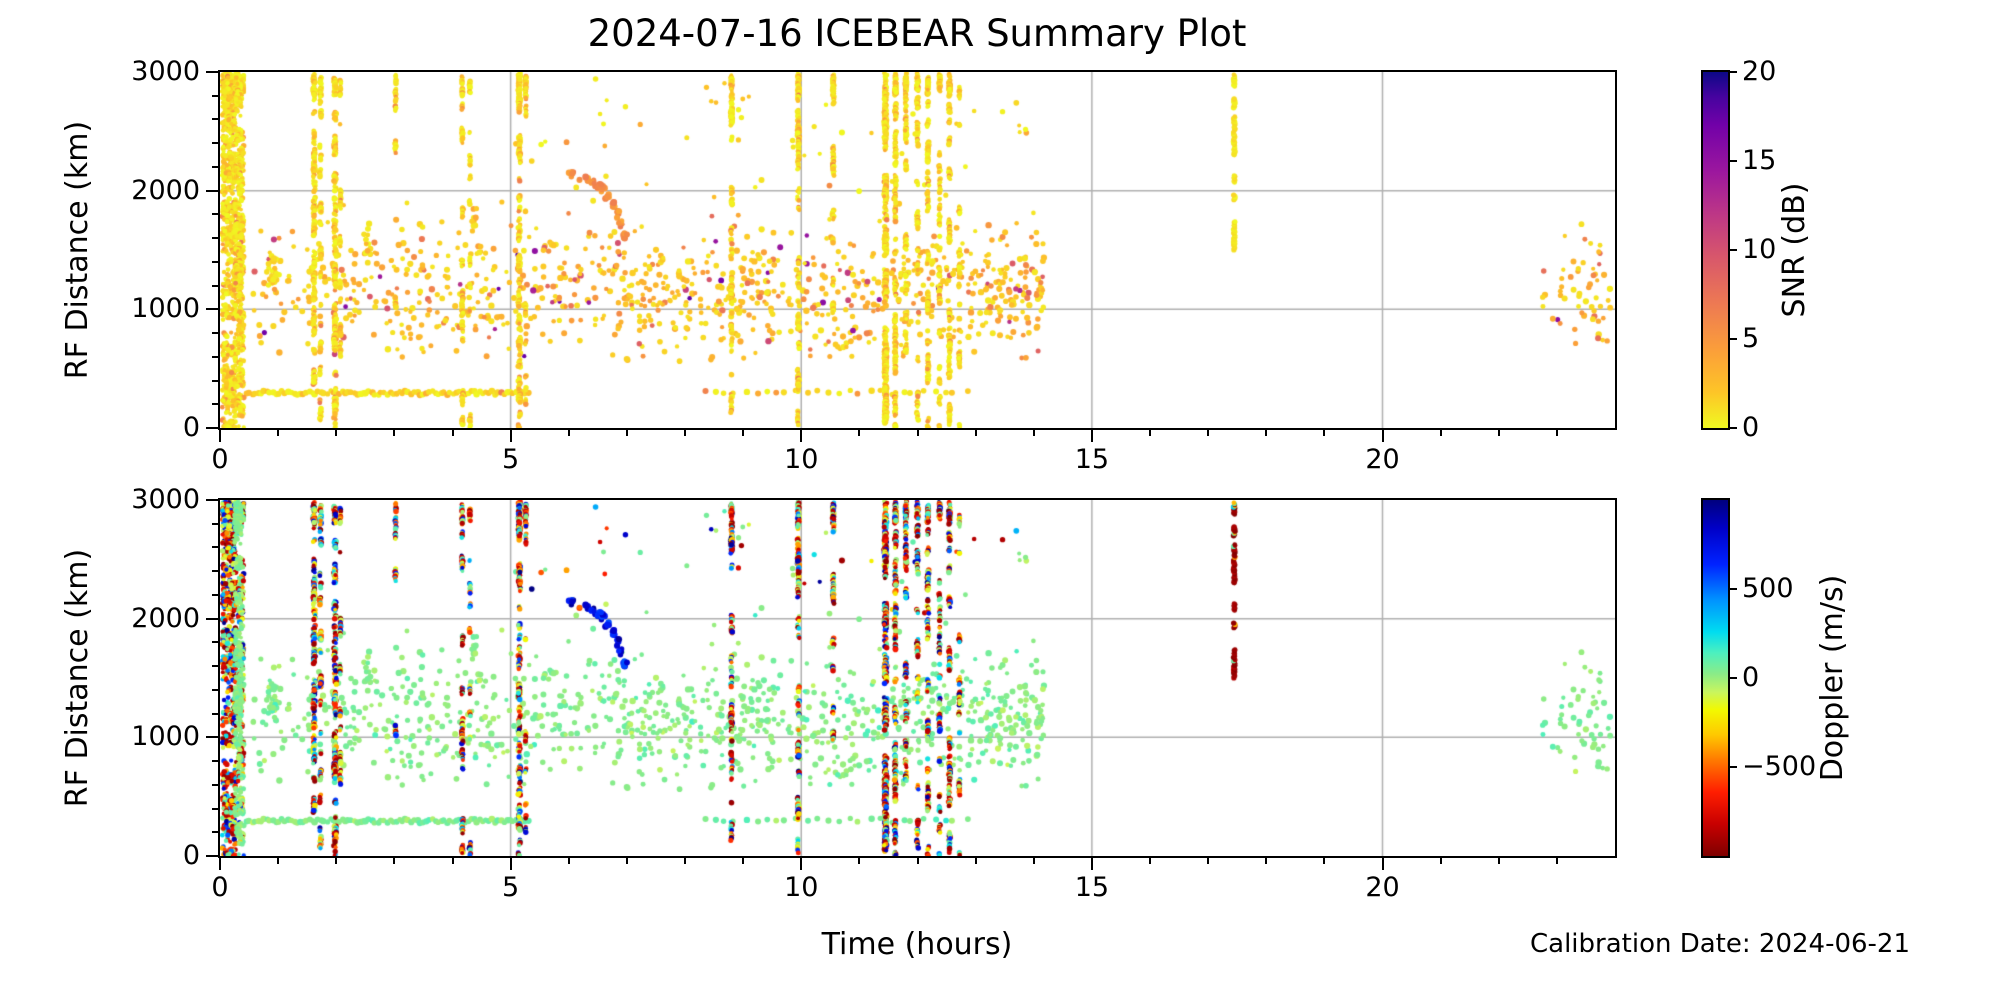 The height and width of the screenshot is (1000, 2000). I want to click on snr-colorbar, so click(1715, 250).